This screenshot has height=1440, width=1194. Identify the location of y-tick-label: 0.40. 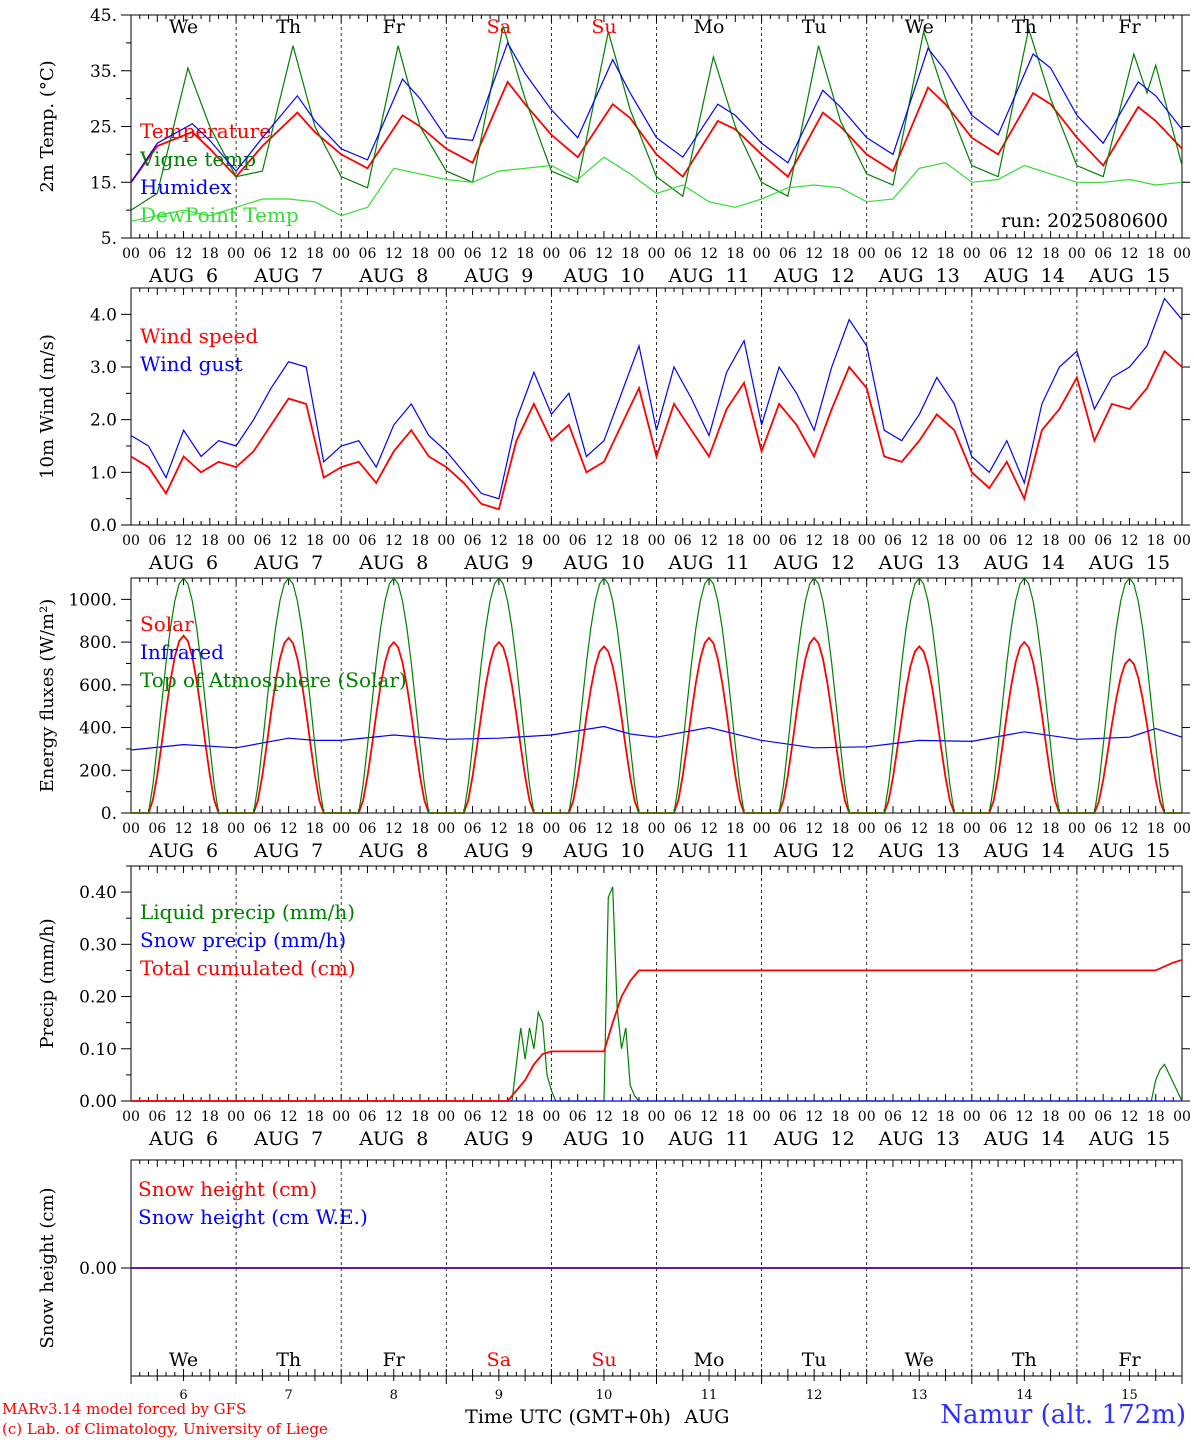
(98, 893).